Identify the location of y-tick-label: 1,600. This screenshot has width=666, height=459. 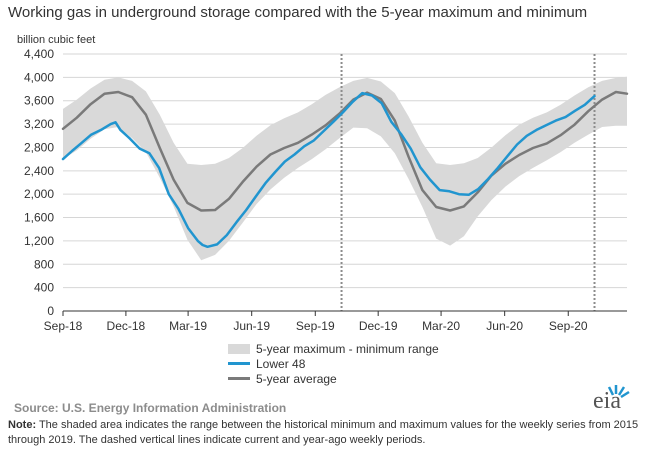
(39, 218).